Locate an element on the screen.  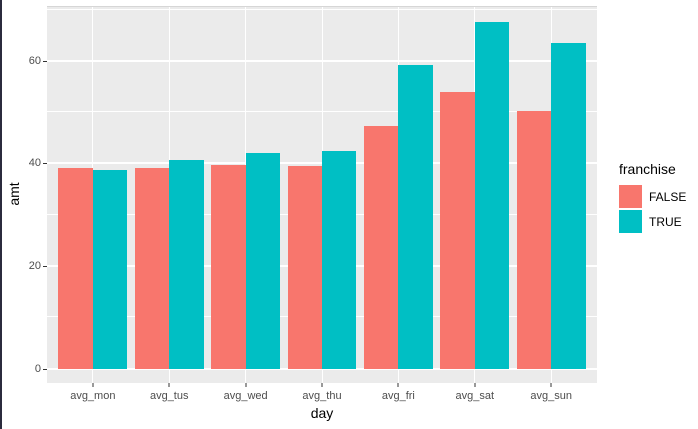
x-axis-tick-label: avg_tus is located at coordinates (169, 396).